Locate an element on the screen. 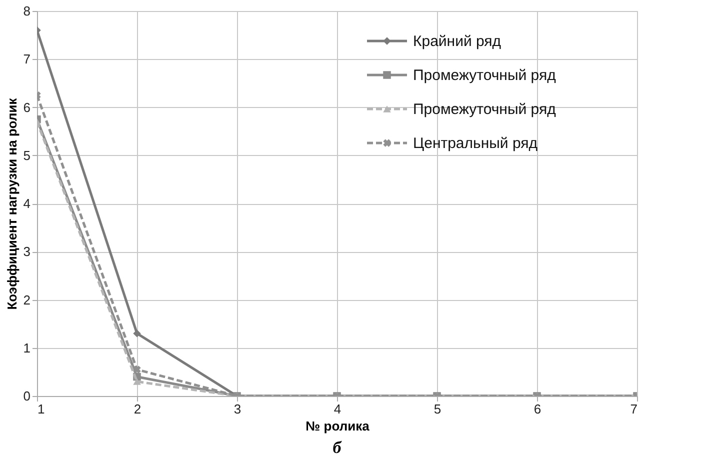 The image size is (707, 463). y-tick-label: 3 is located at coordinates (26, 252).